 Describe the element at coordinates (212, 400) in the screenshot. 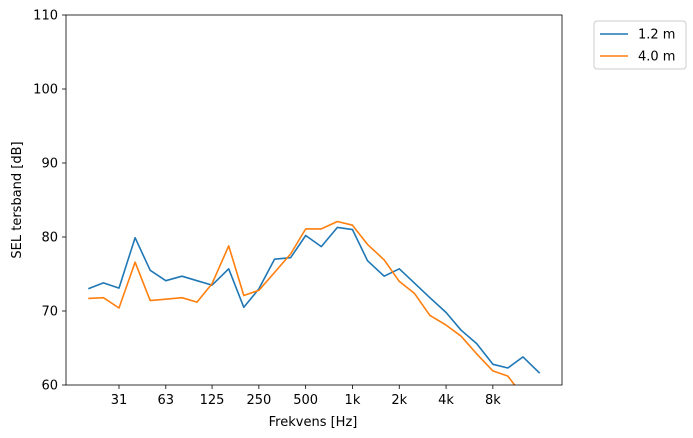

I see `x-tick-label: 125` at that location.